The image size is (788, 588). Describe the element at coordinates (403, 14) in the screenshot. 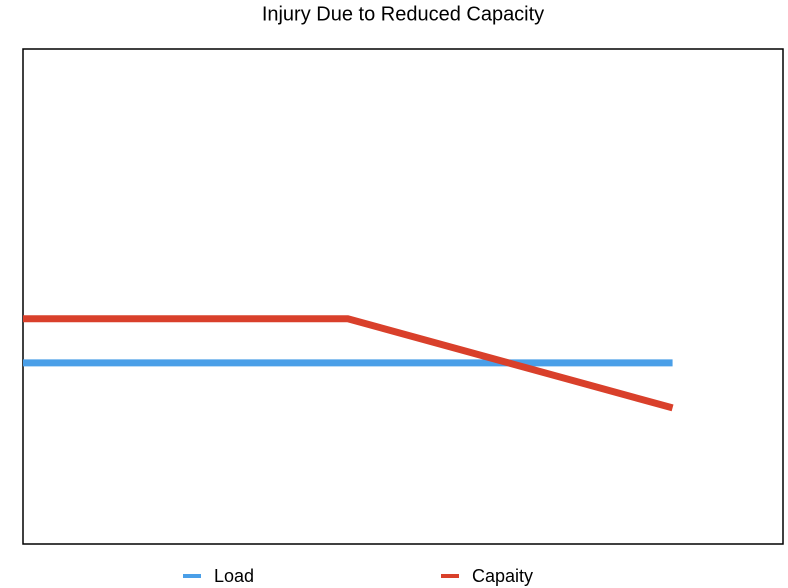

I see `chart-title: Injury Due to Reduced Capacity` at that location.